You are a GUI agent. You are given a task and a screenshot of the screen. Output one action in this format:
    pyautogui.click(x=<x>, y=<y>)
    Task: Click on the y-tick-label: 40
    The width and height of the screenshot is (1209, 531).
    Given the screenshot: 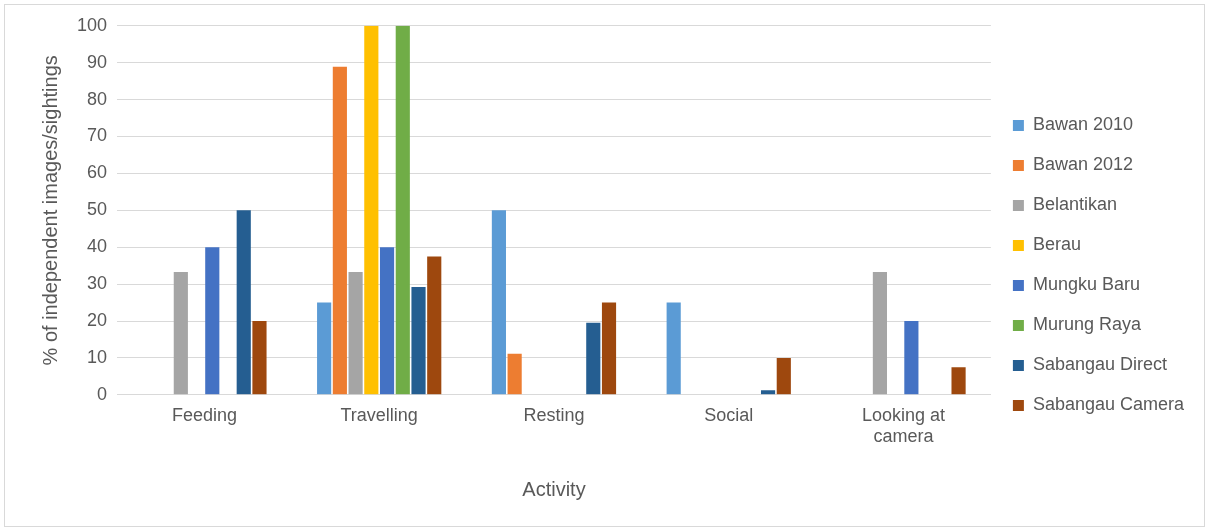 What is the action you would take?
    pyautogui.click(x=97, y=246)
    